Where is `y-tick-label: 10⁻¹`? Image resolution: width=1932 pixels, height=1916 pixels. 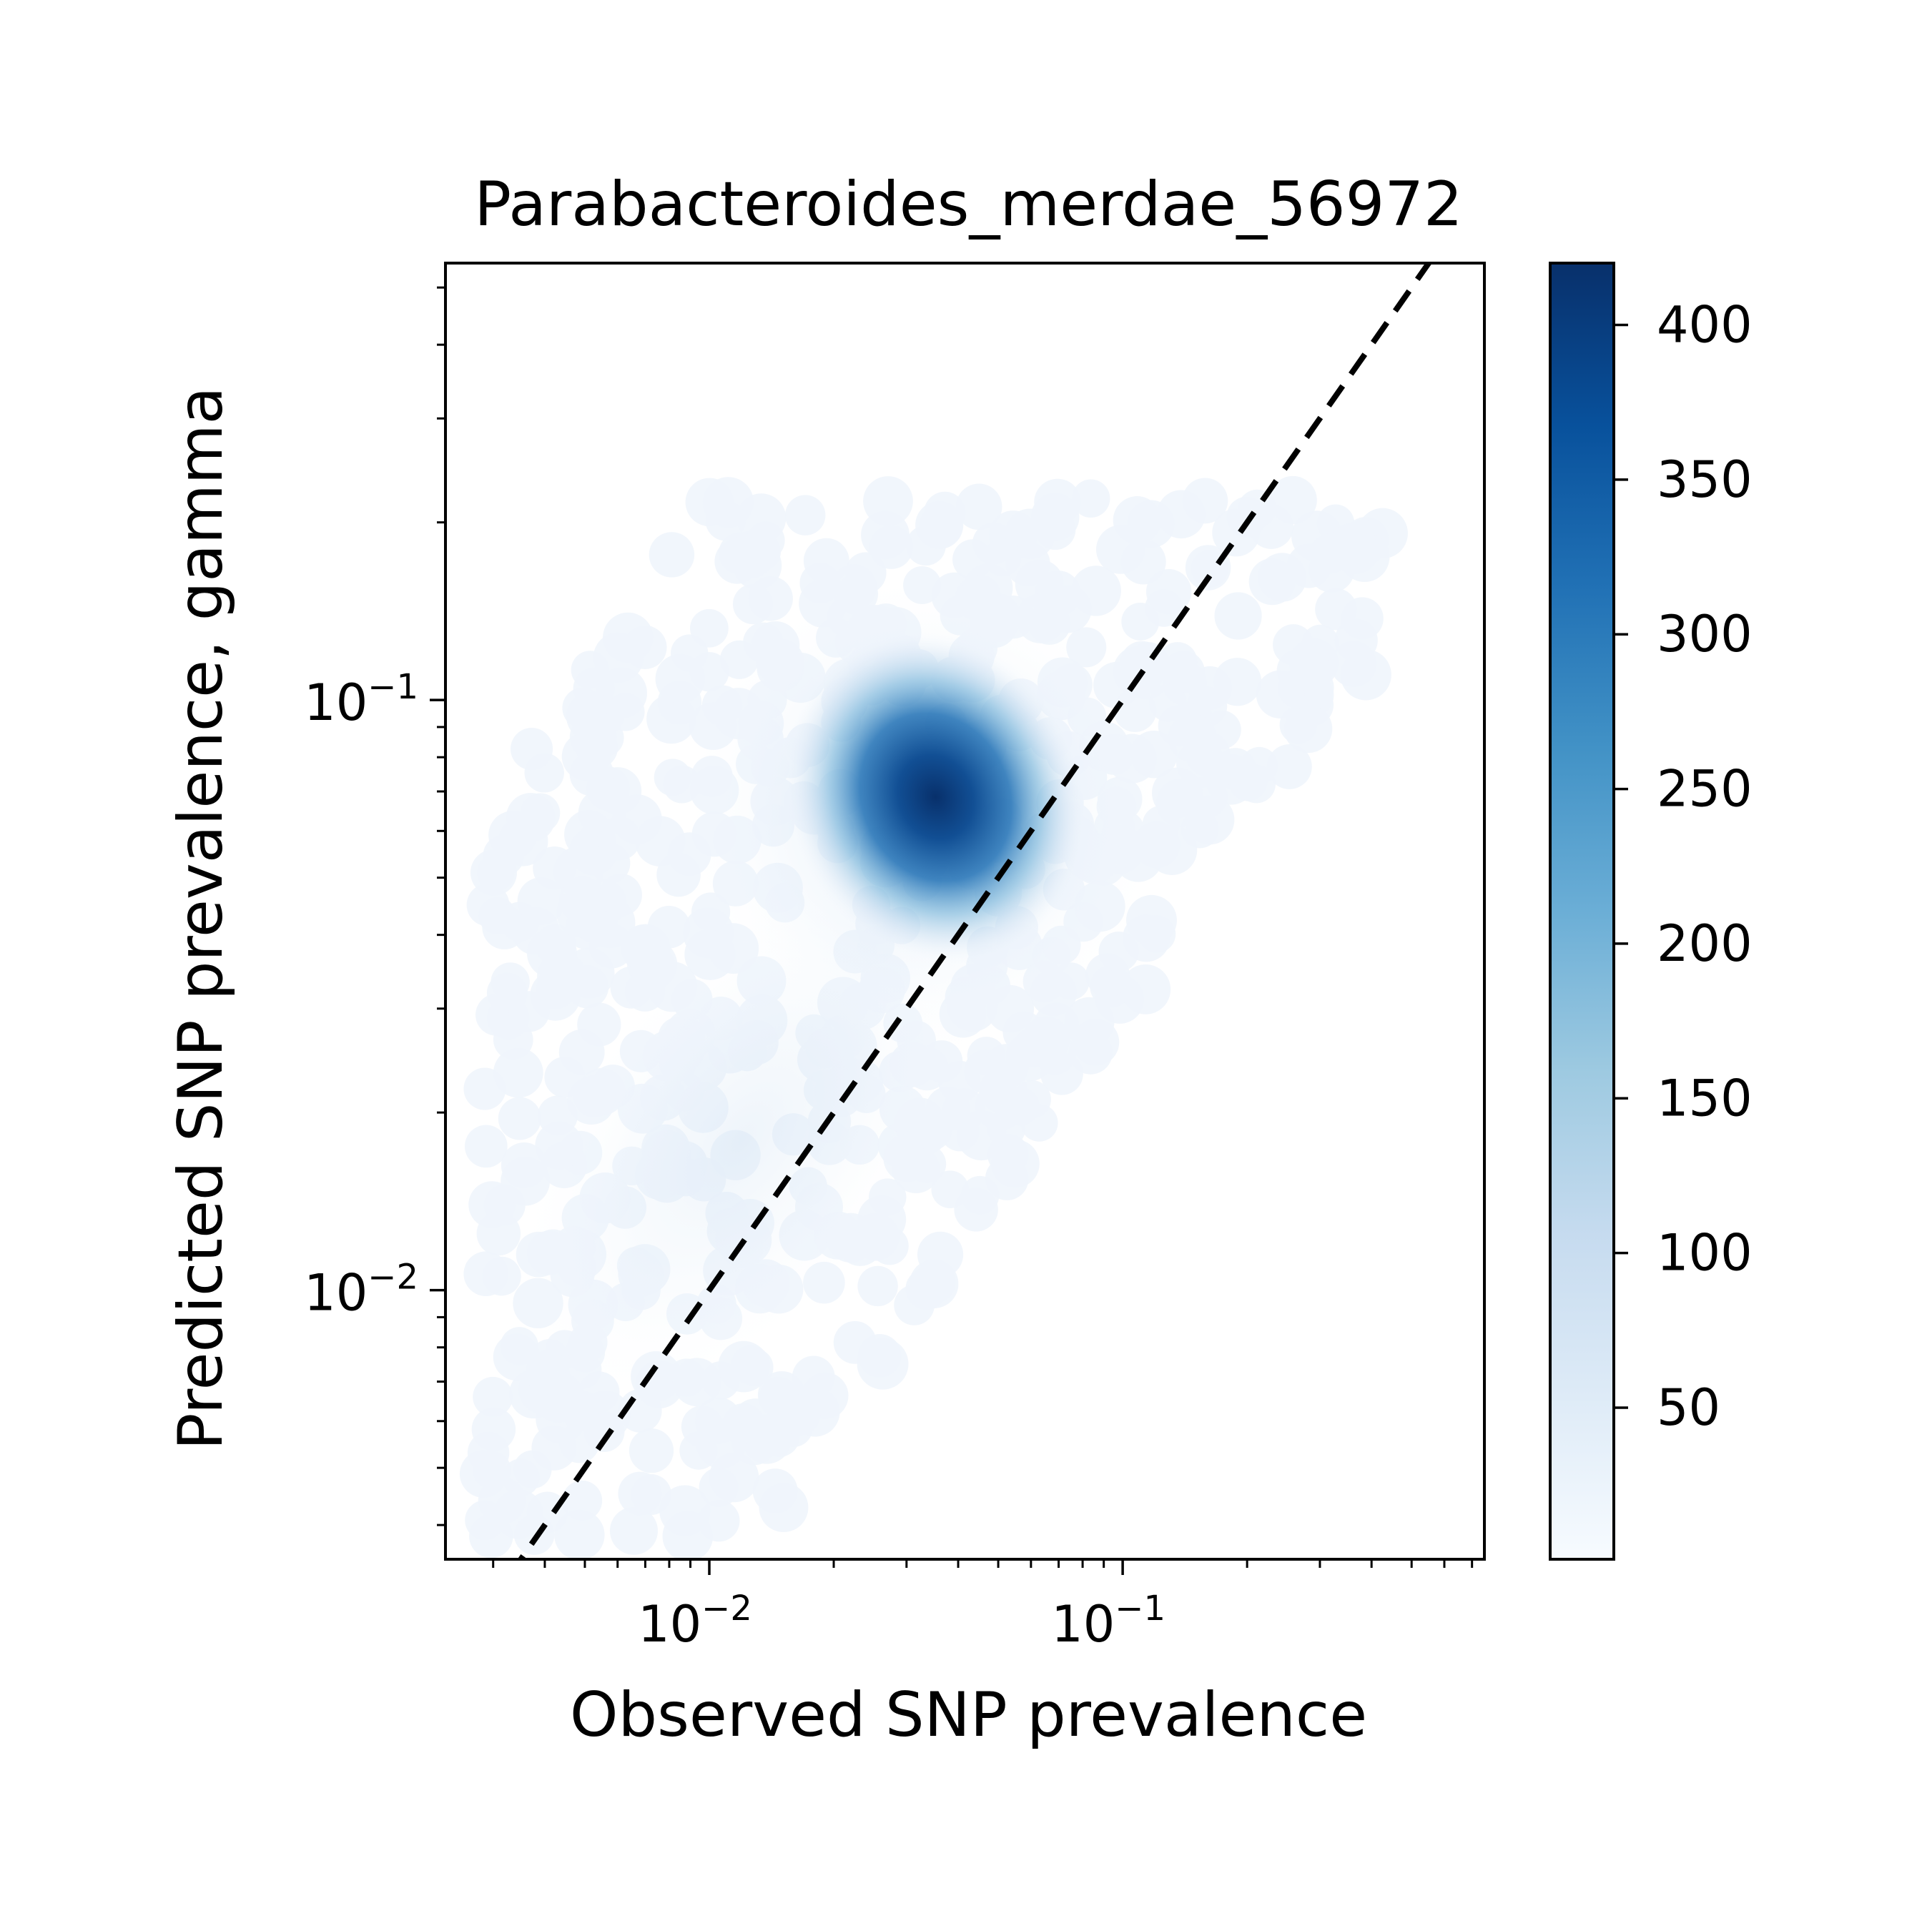
y-tick-label: 10⁻¹ is located at coordinates (361, 699).